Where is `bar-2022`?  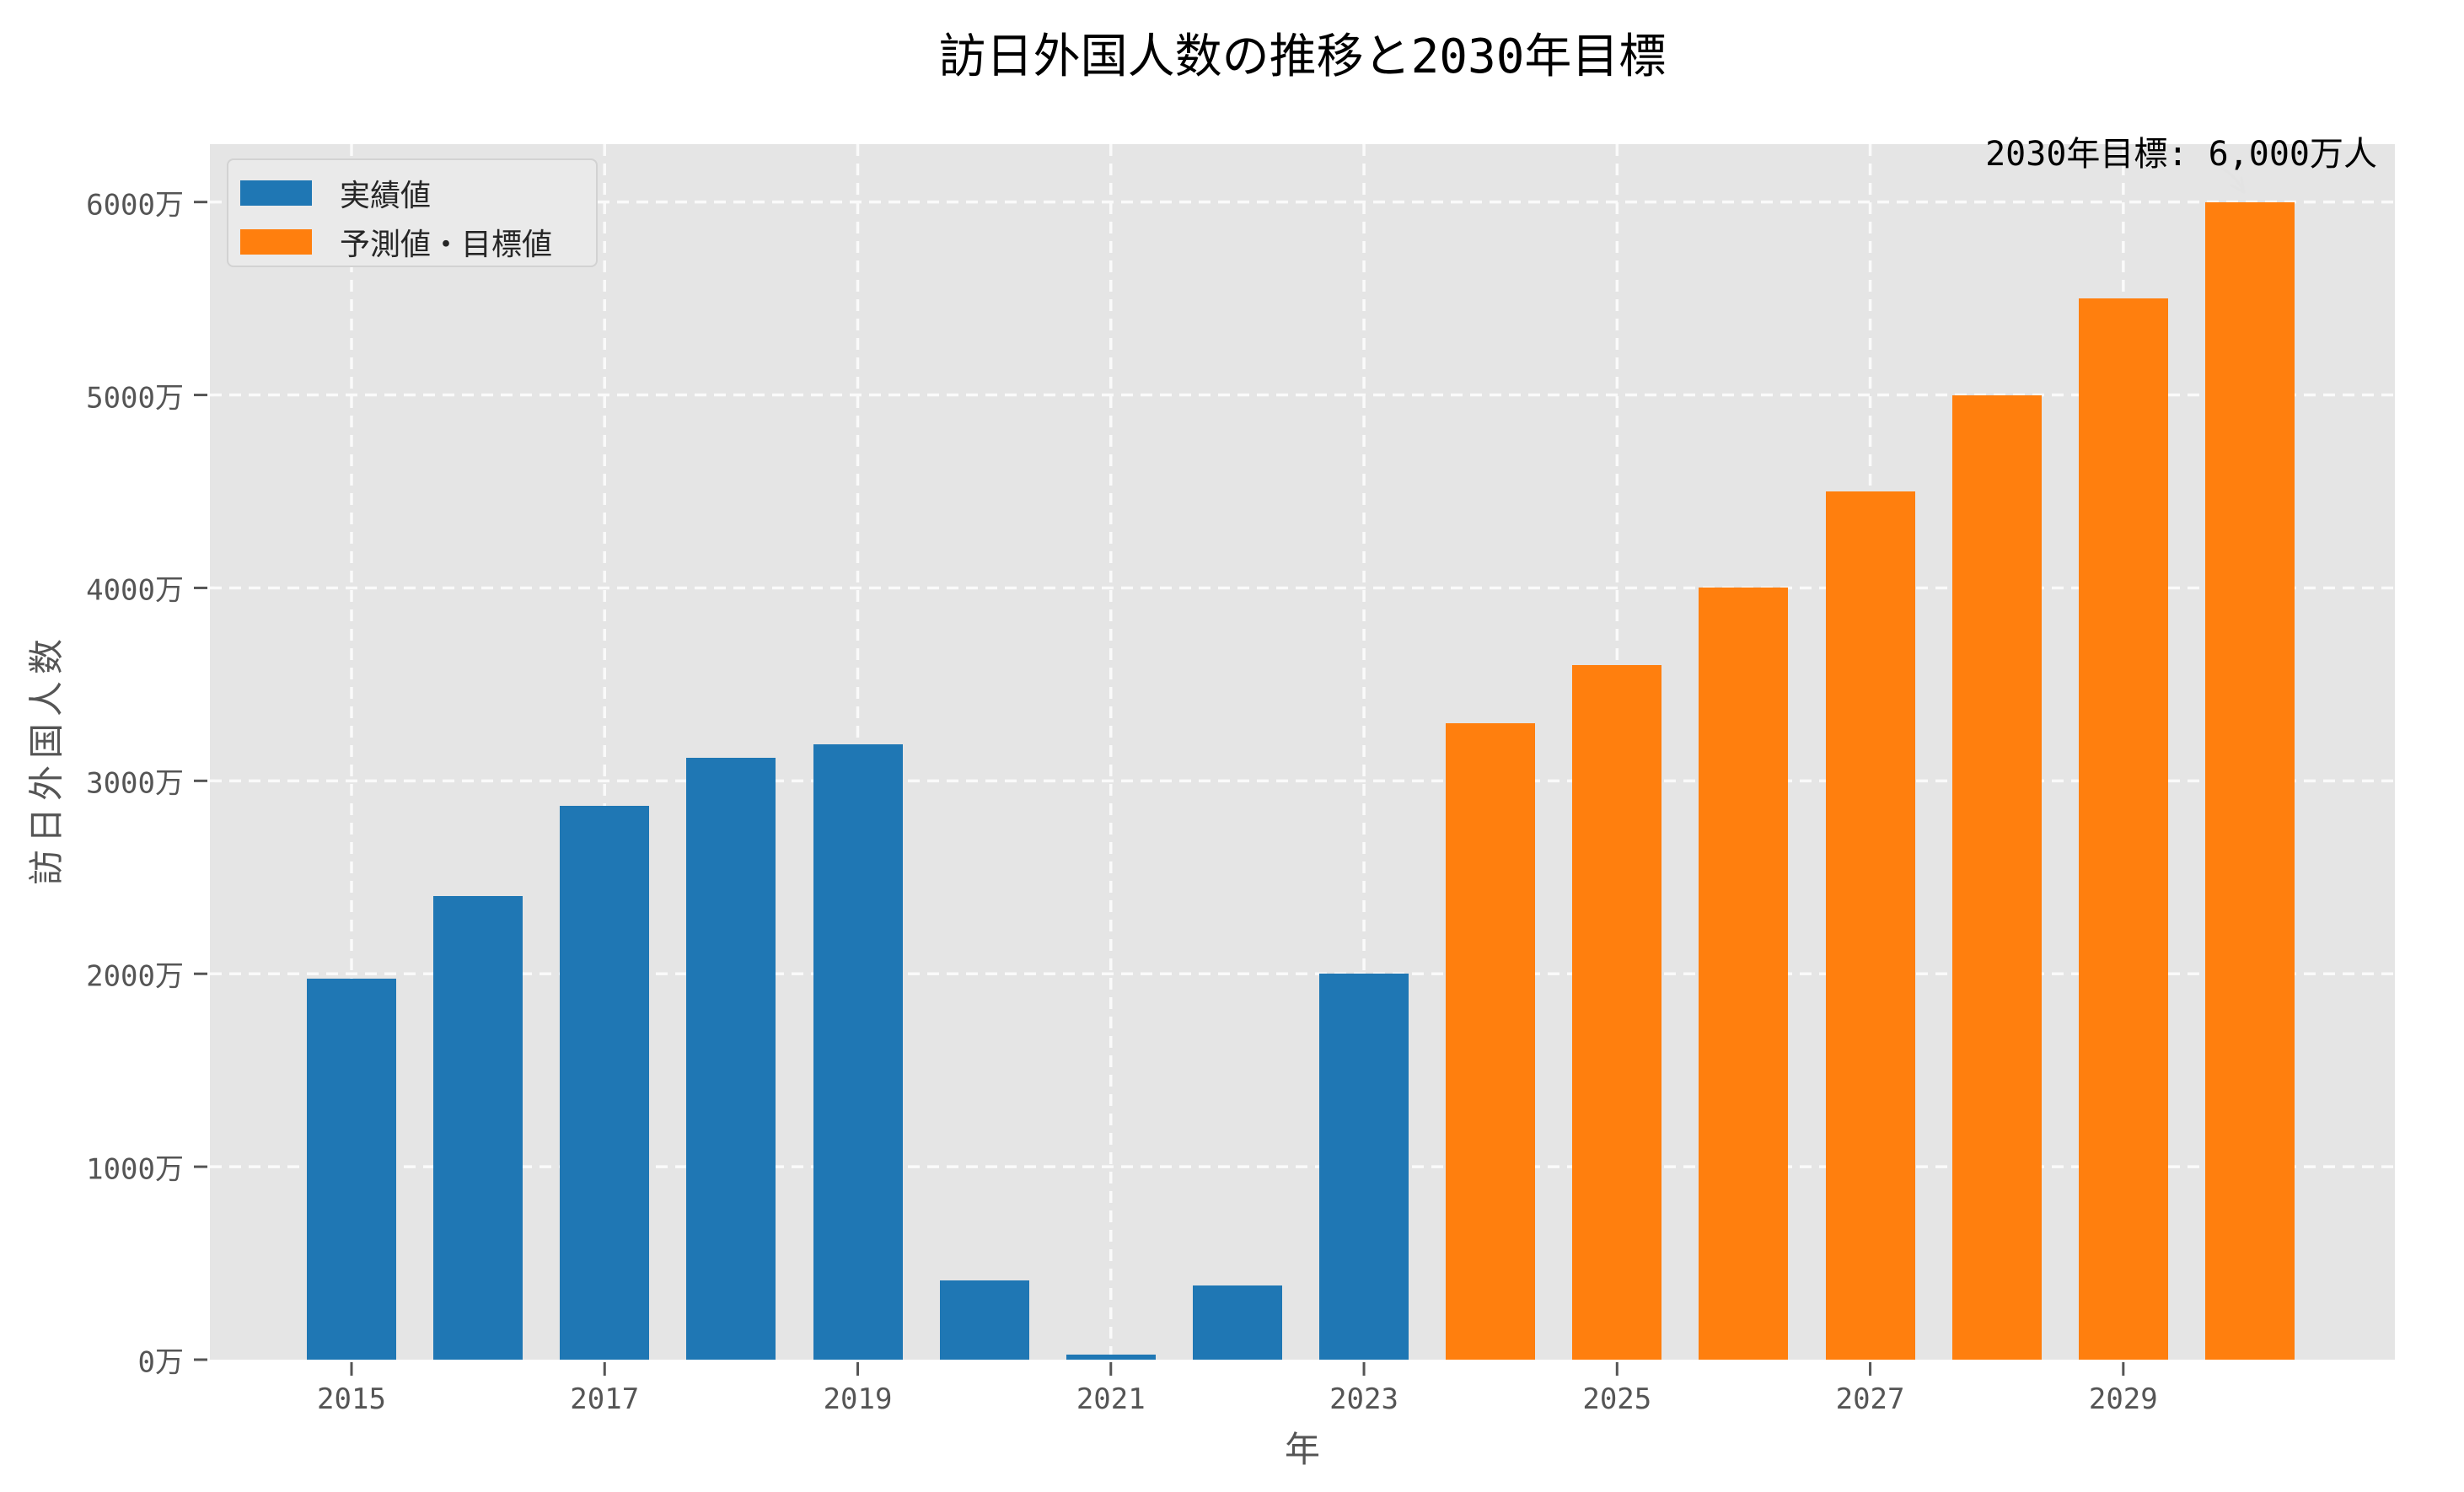 bar-2022 is located at coordinates (1237, 1322).